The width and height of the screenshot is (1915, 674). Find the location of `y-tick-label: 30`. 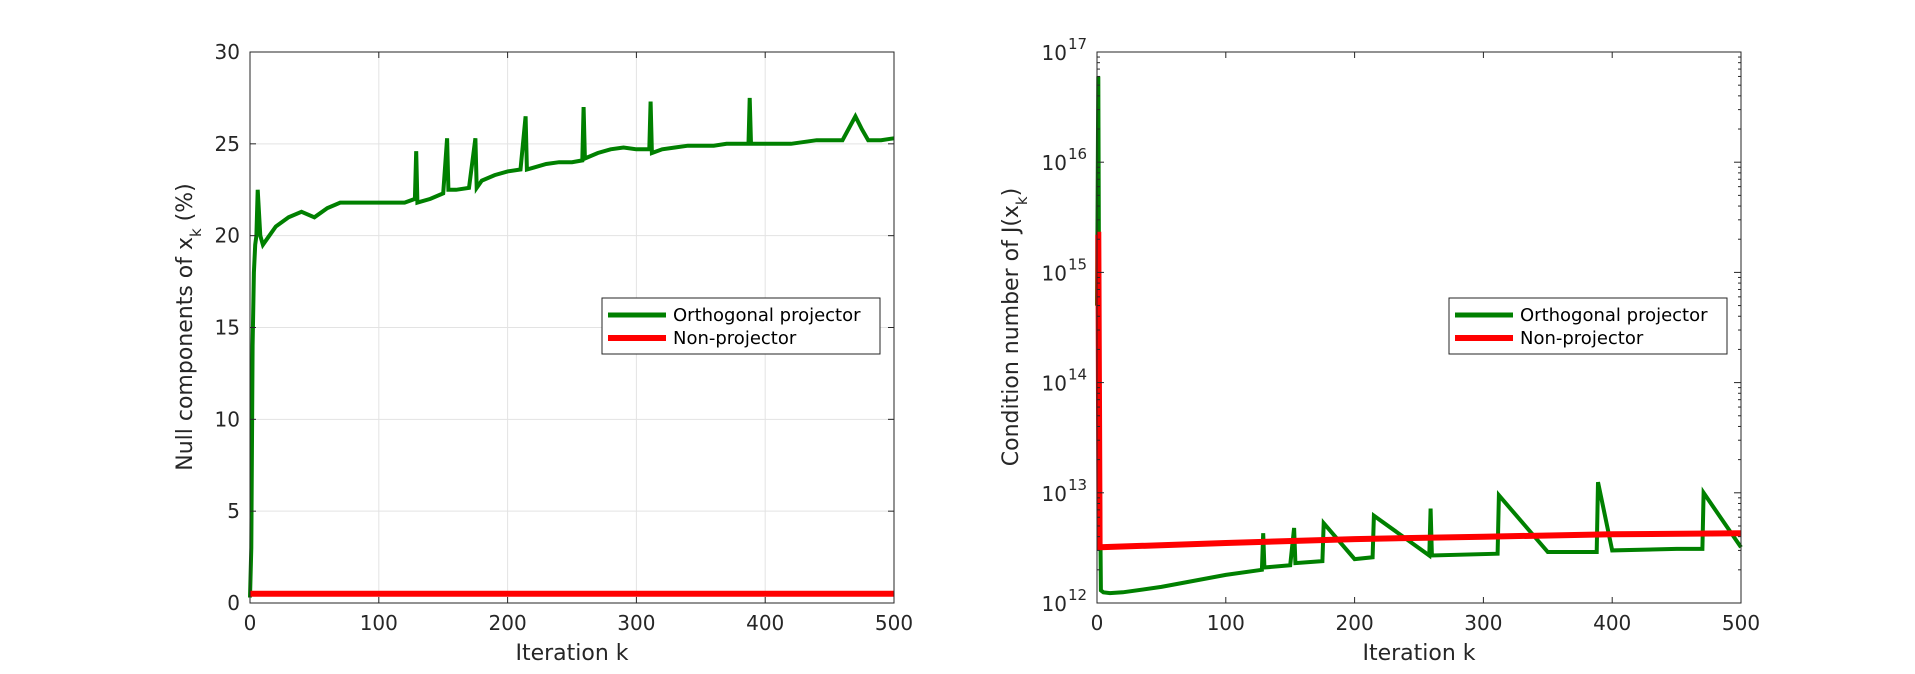

y-tick-label: 30 is located at coordinates (227, 52).